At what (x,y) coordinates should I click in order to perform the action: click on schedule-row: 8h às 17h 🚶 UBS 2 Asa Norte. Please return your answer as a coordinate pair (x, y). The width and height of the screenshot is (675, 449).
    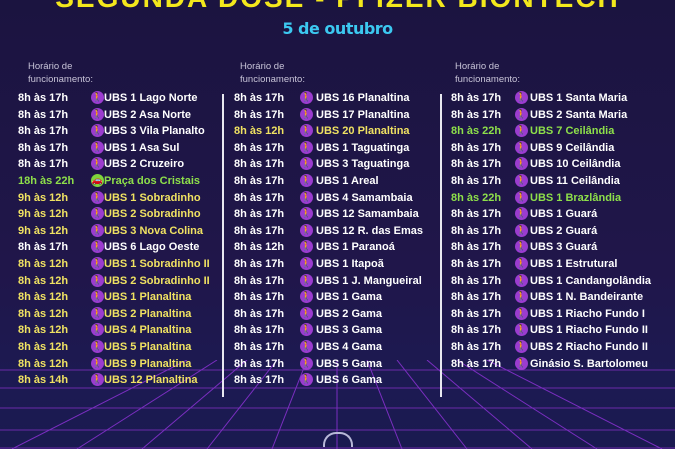
    Looking at the image, I should click on (123, 115).